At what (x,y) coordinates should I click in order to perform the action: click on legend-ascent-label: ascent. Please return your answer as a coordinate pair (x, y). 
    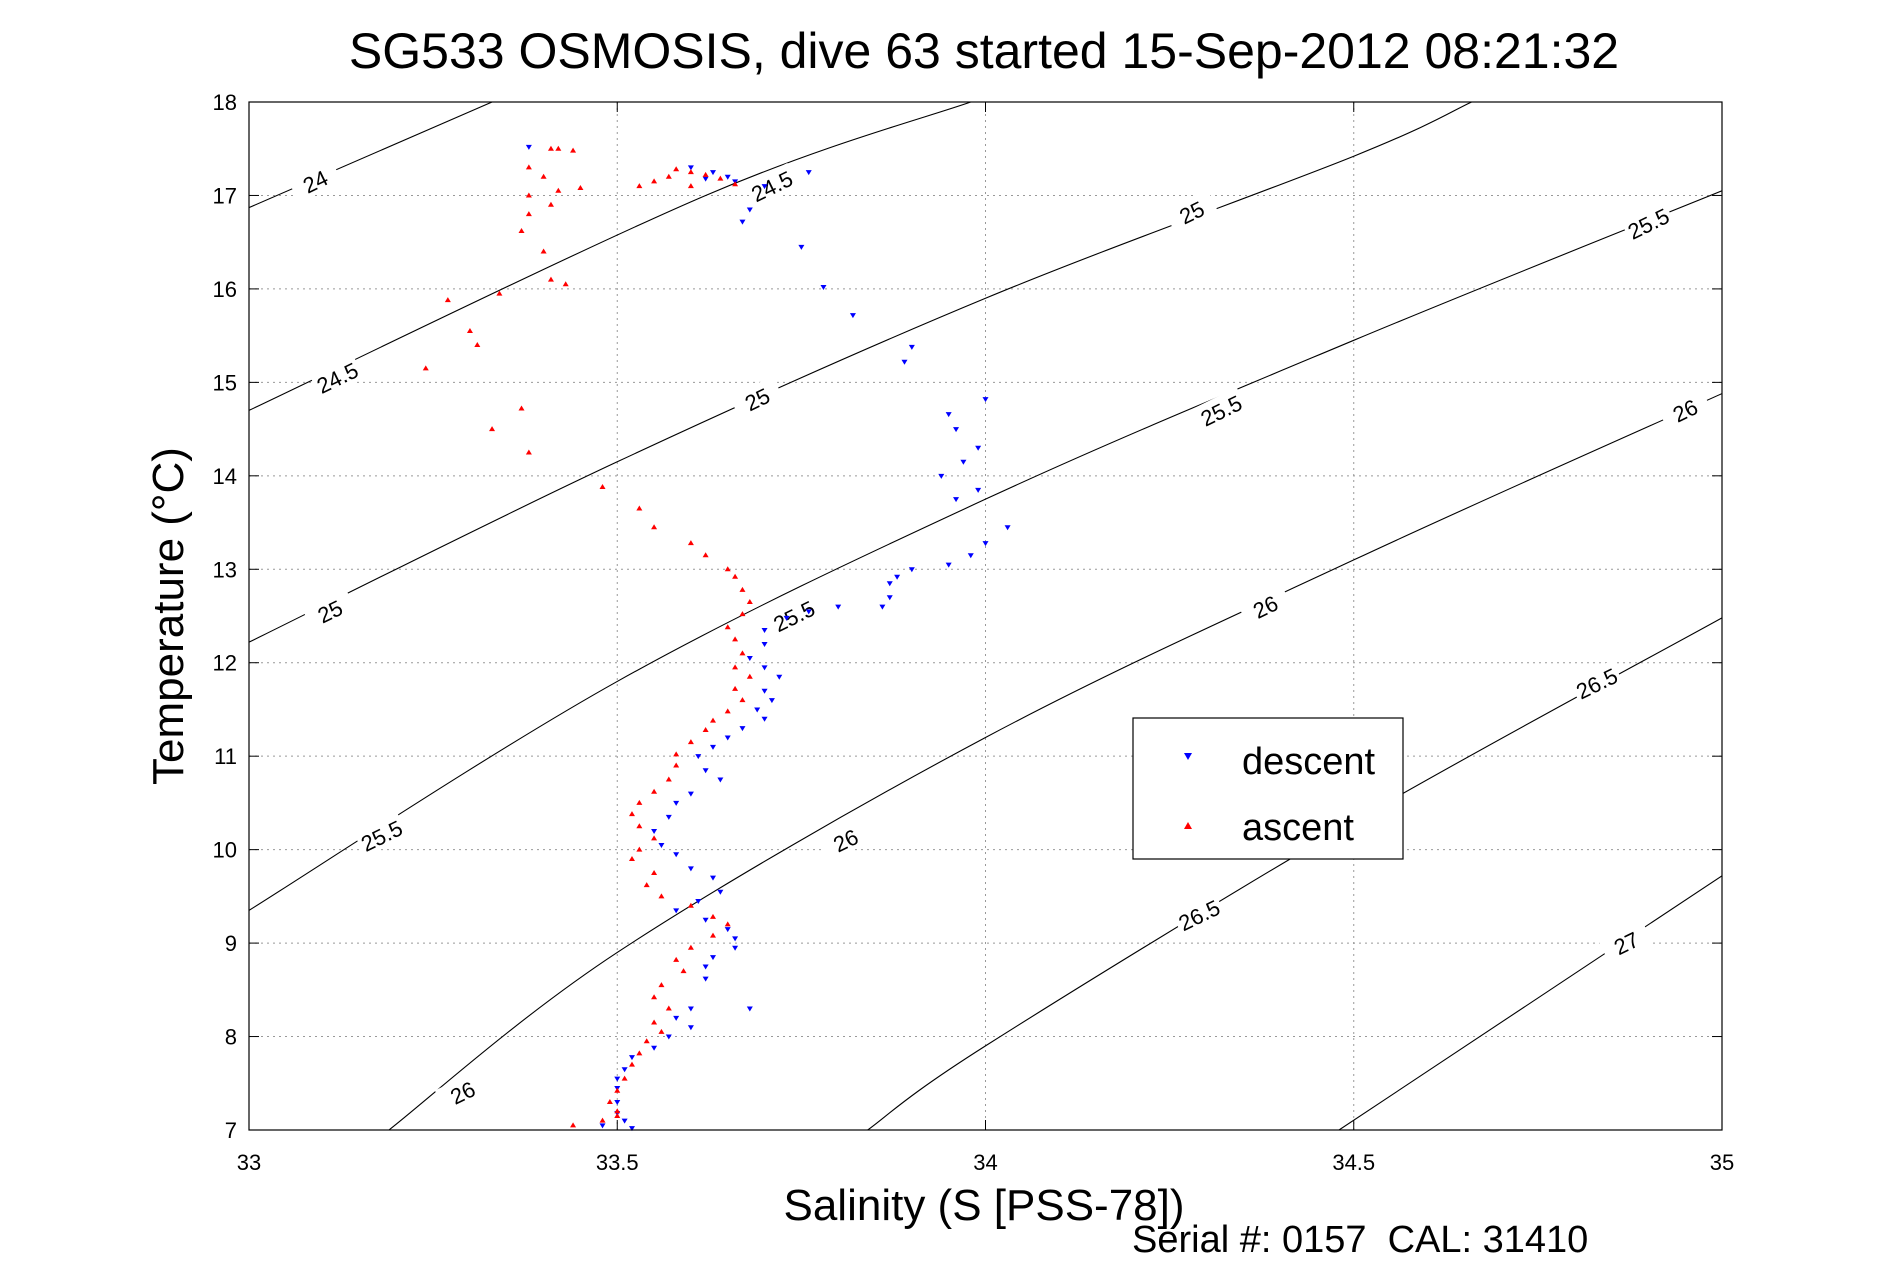
    Looking at the image, I should click on (1298, 828).